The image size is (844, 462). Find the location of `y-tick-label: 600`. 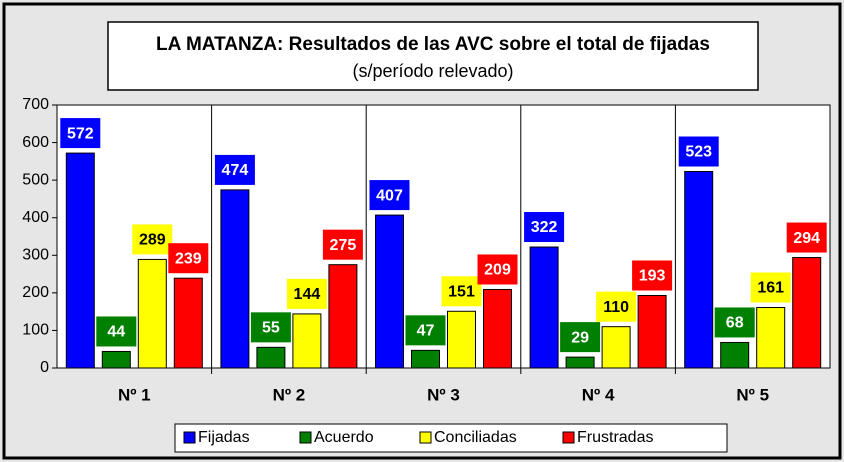

y-tick-label: 600 is located at coordinates (35, 142).